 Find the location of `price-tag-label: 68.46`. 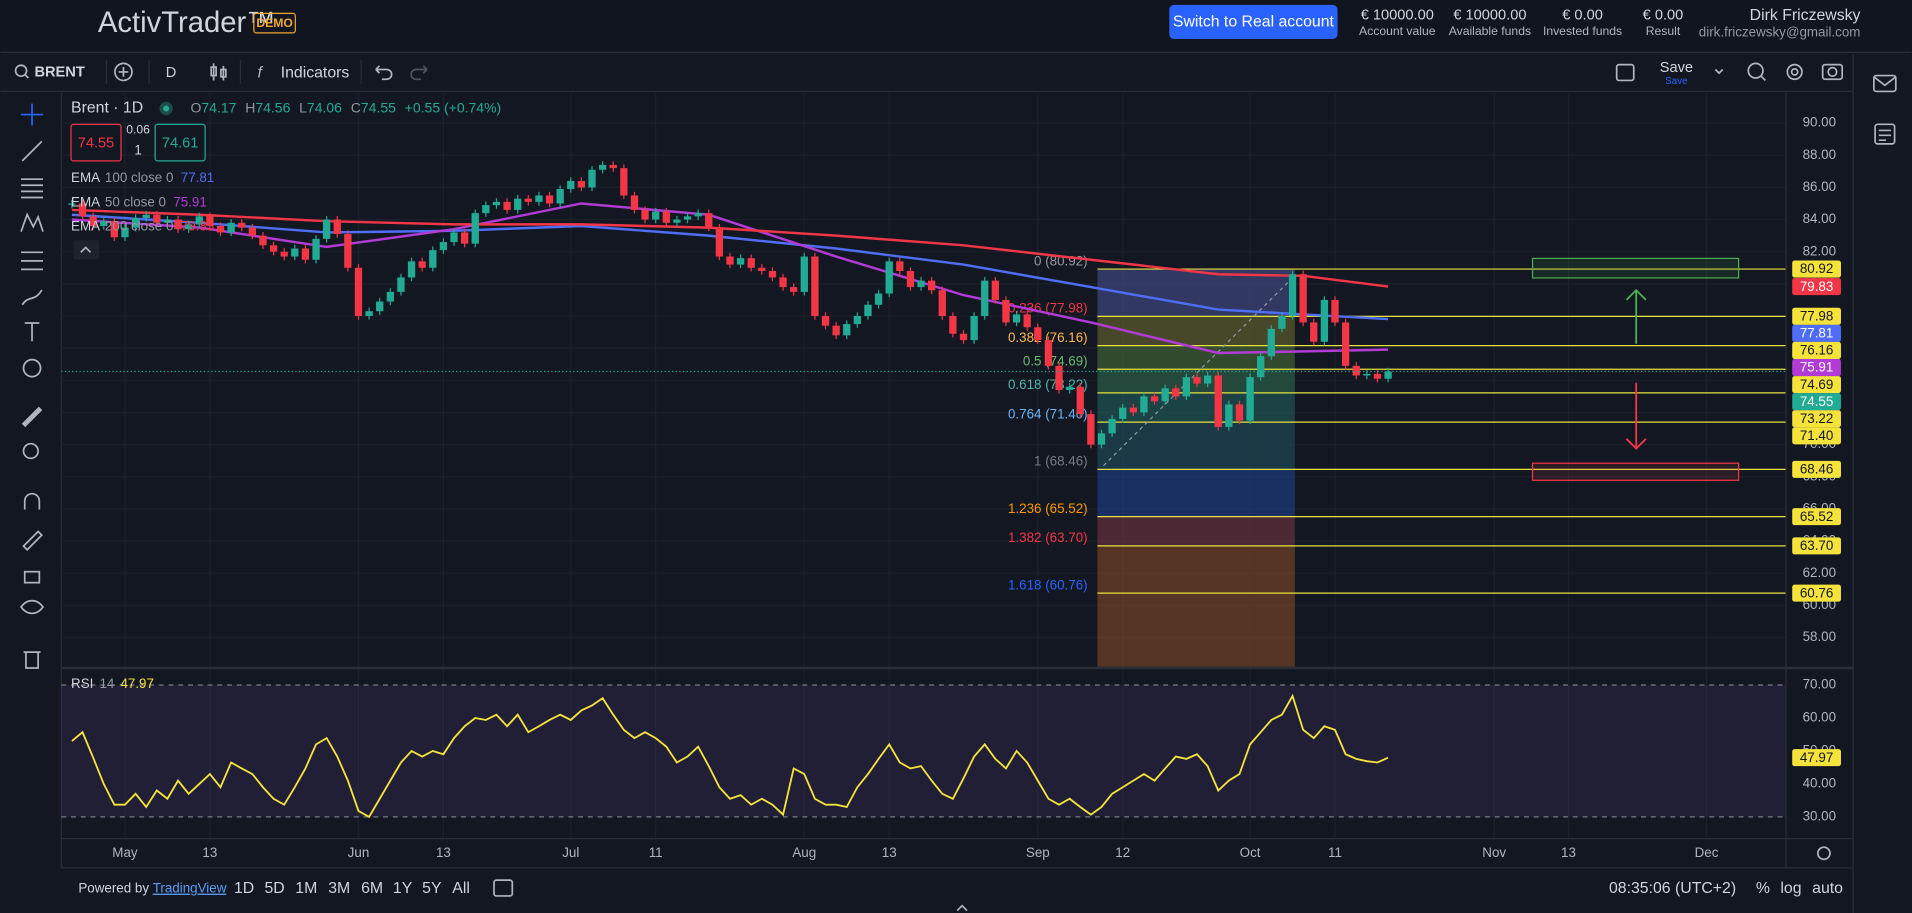

price-tag-label: 68.46 is located at coordinates (1817, 469).